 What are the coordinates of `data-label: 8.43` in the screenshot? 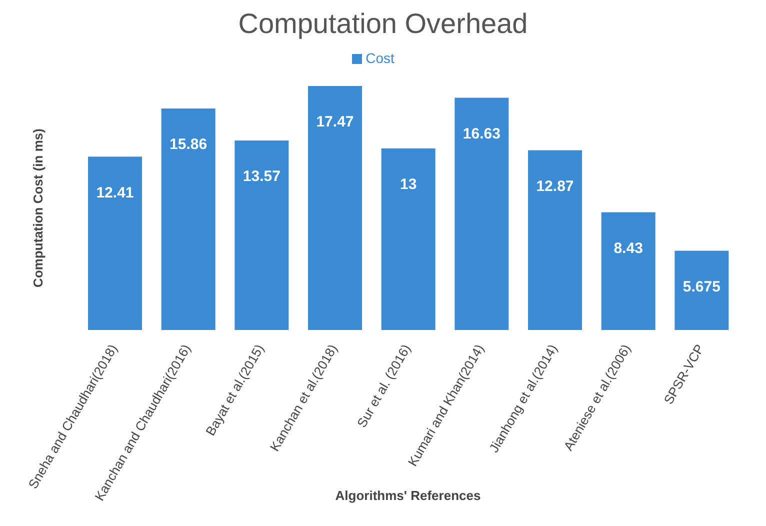 It's located at (628, 248).